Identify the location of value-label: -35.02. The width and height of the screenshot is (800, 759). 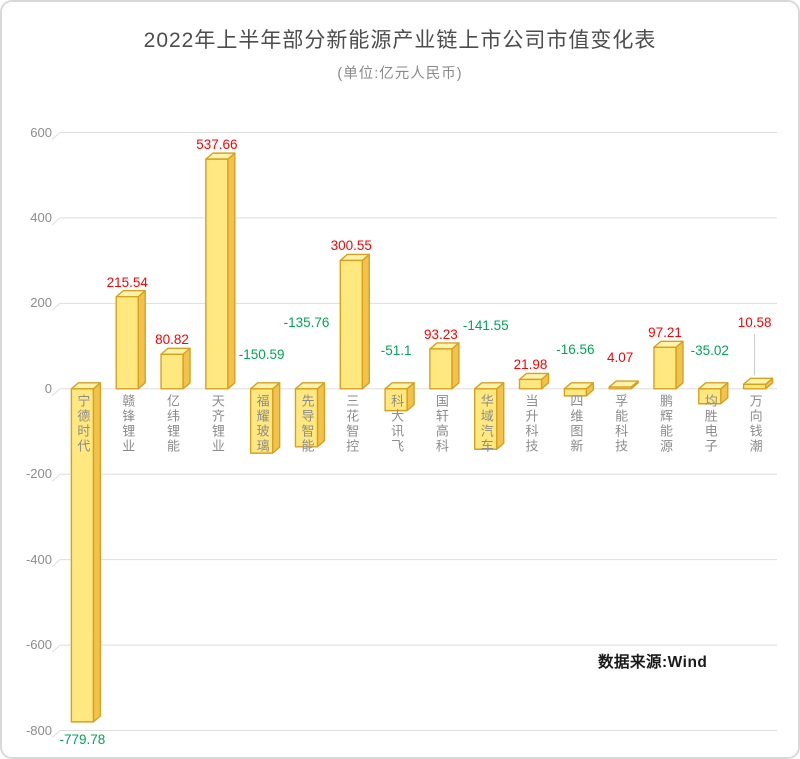
(709, 350).